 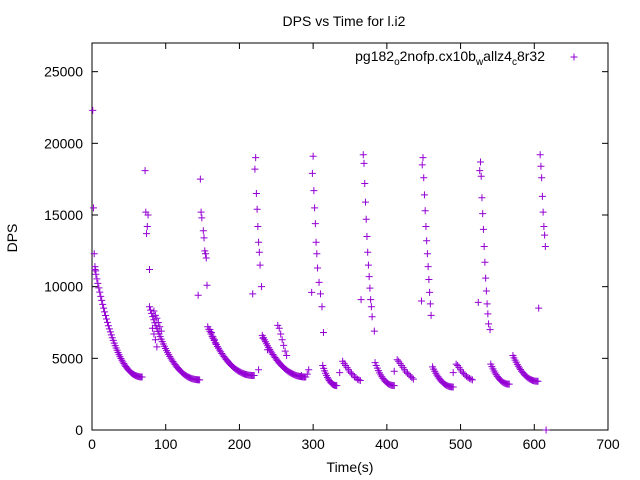 What do you see at coordinates (397, 62) in the screenshot?
I see `legend-subscript: o` at bounding box center [397, 62].